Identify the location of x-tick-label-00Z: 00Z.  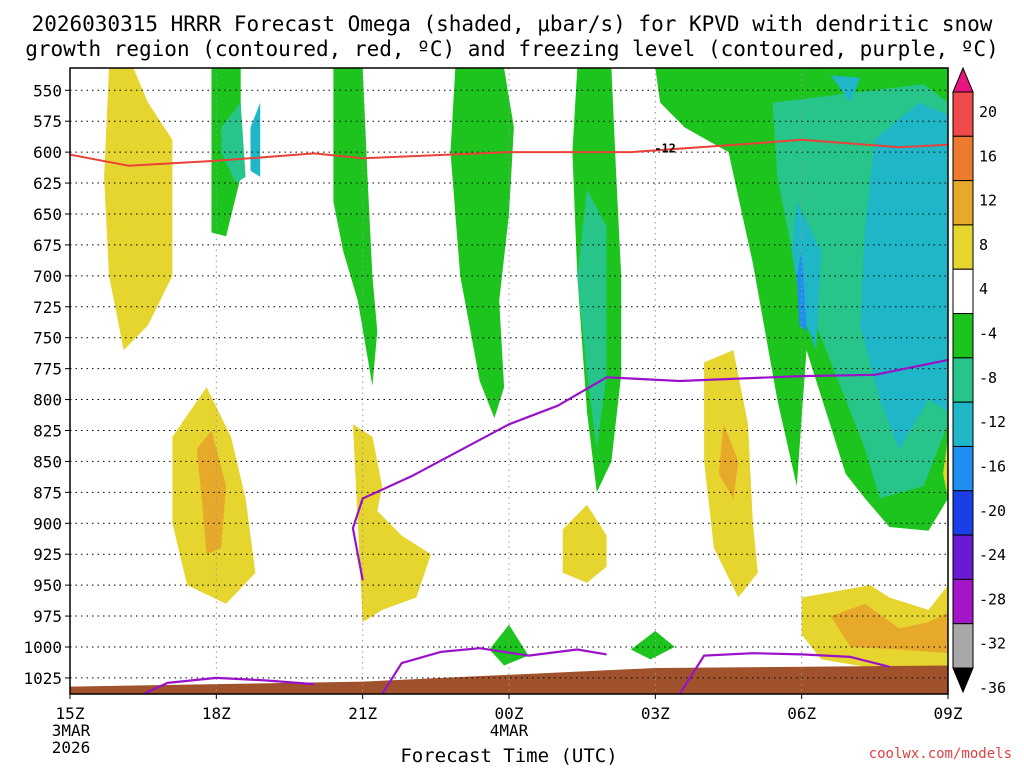
(509, 713).